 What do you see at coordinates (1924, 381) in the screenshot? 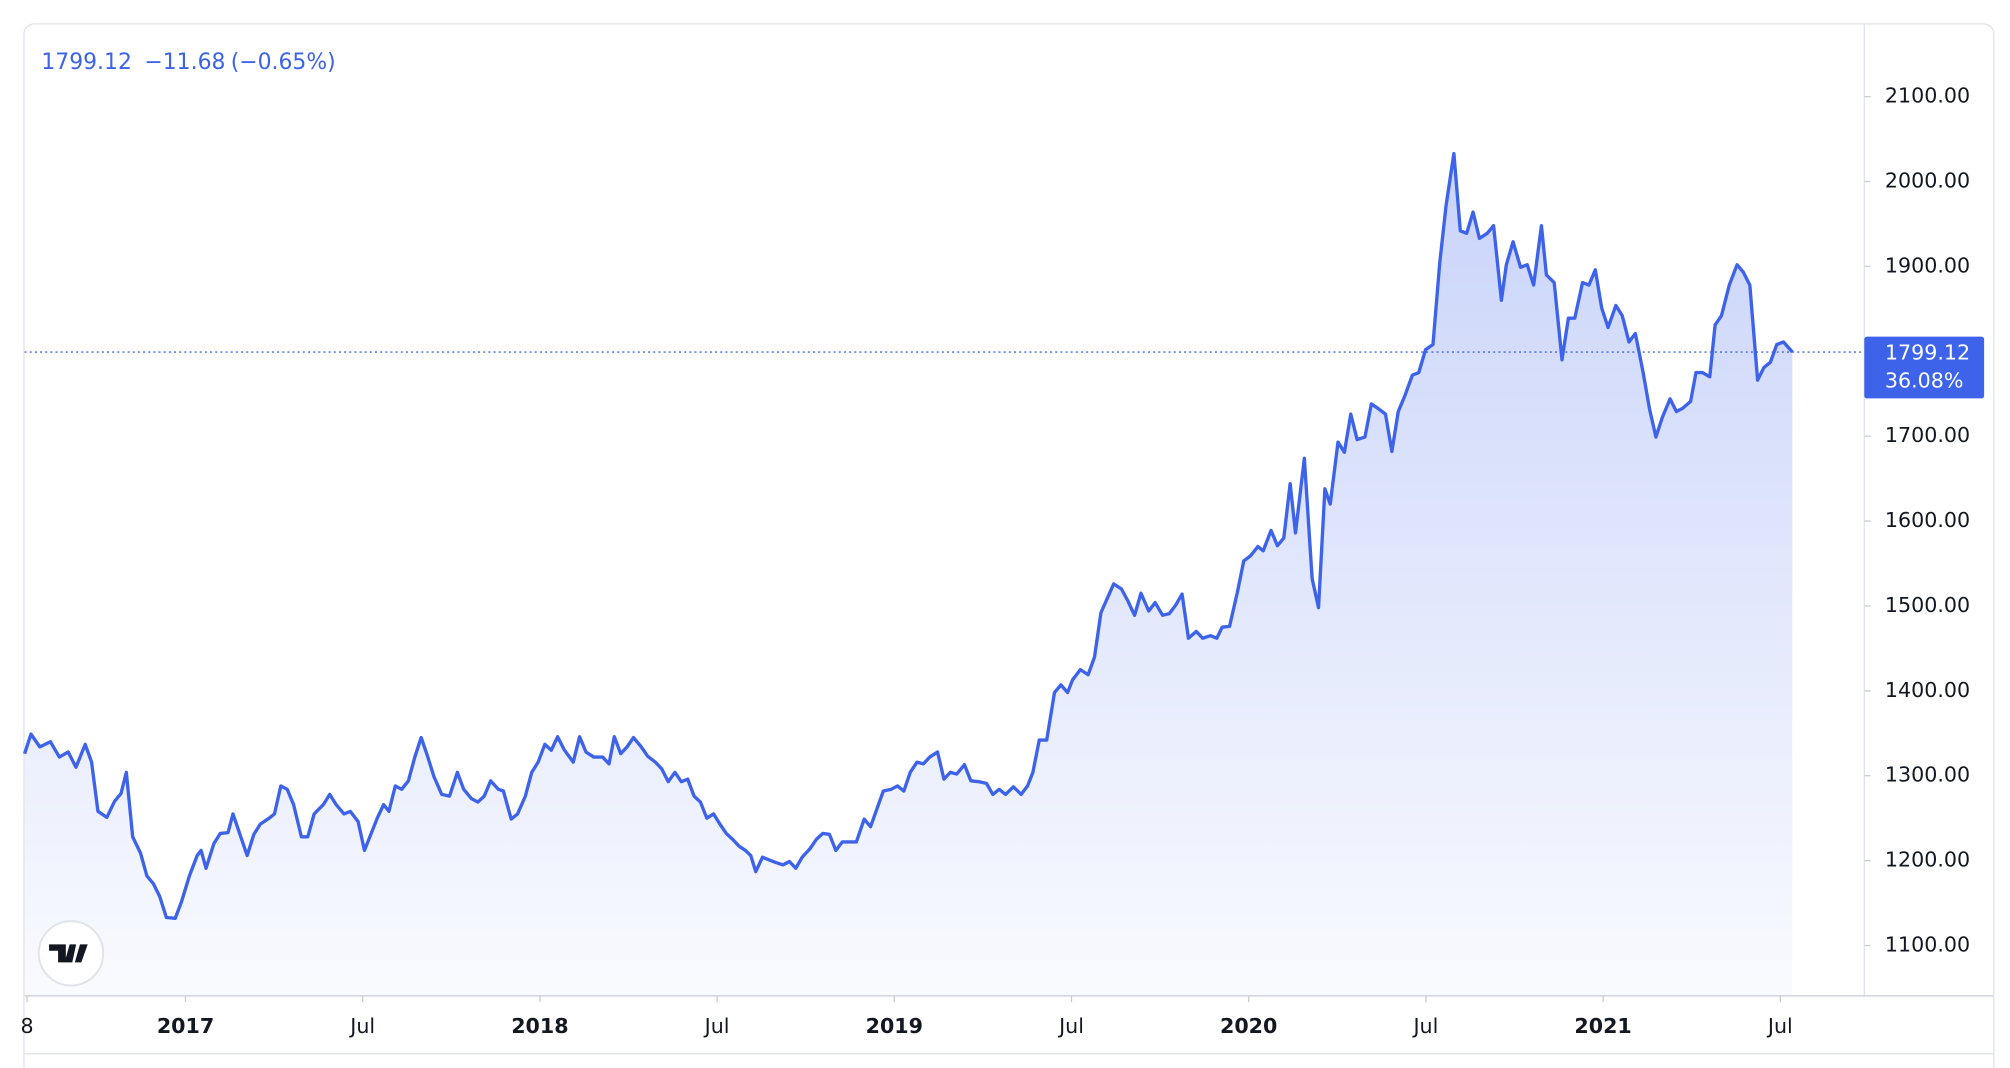
I see `price-tag-percent: 36.08%` at bounding box center [1924, 381].